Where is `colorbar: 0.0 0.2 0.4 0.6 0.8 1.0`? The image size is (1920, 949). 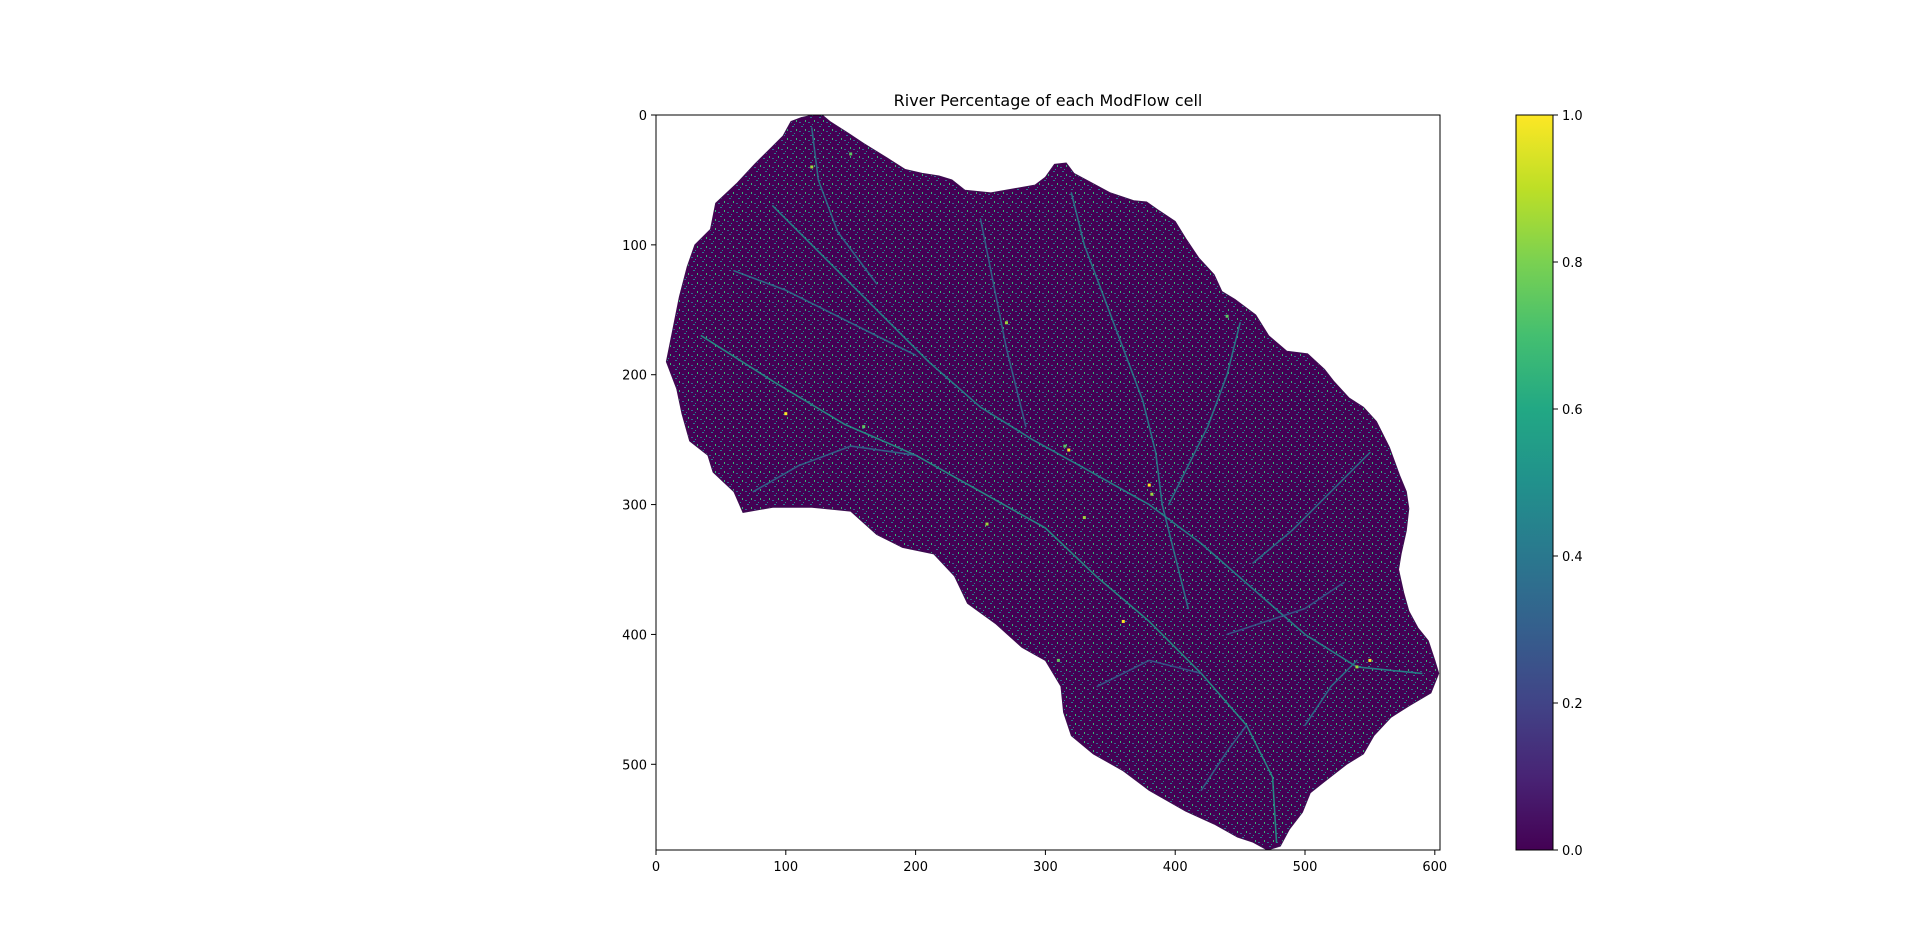
colorbar: 0.0 0.2 0.4 0.6 0.8 1.0 is located at coordinates (1549, 484).